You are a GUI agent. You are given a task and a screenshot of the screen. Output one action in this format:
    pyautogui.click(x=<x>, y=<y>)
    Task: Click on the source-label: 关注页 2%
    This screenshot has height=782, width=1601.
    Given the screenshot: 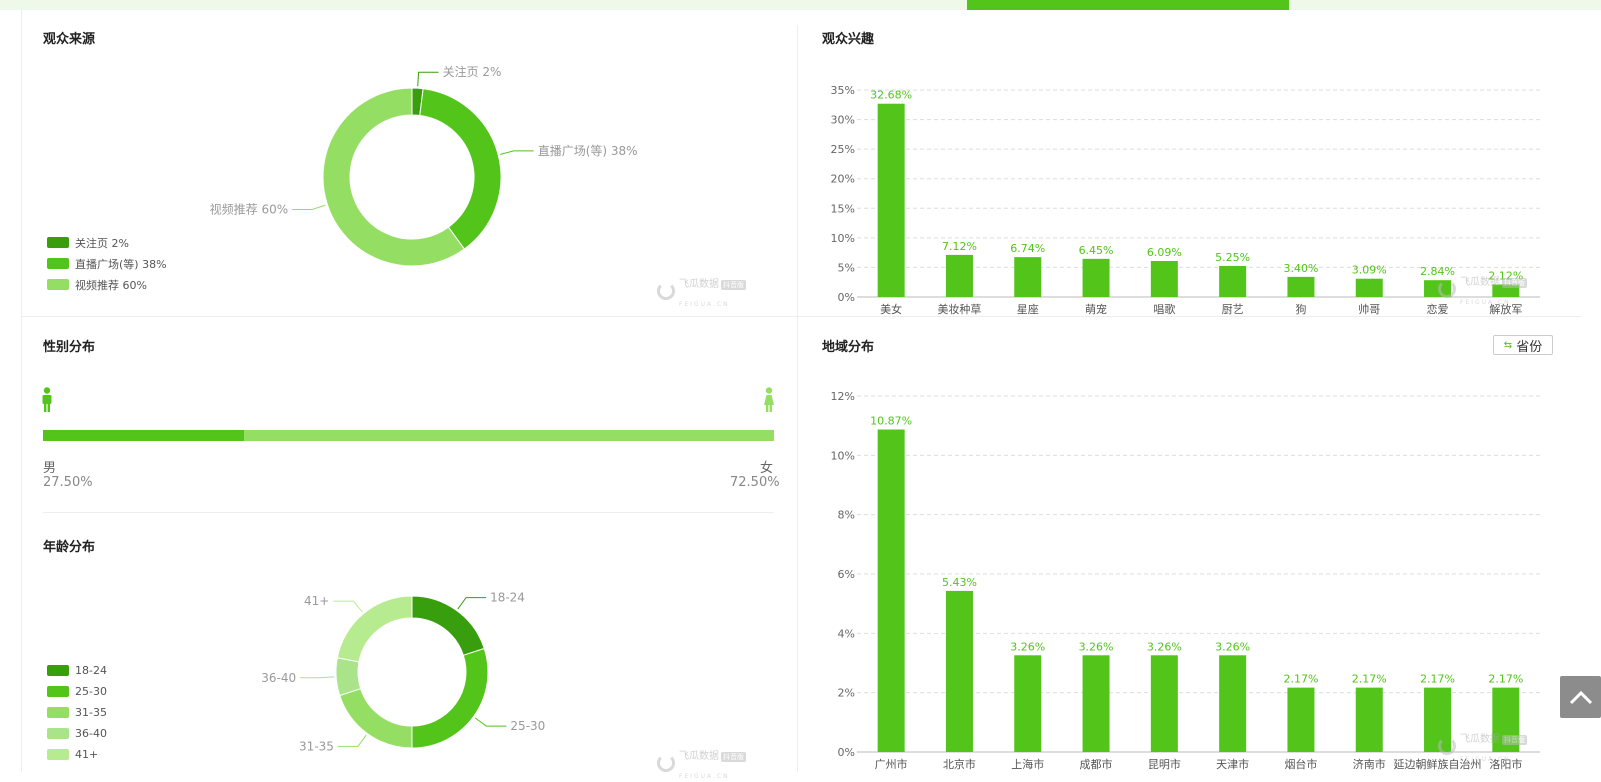 What is the action you would take?
    pyautogui.click(x=472, y=71)
    